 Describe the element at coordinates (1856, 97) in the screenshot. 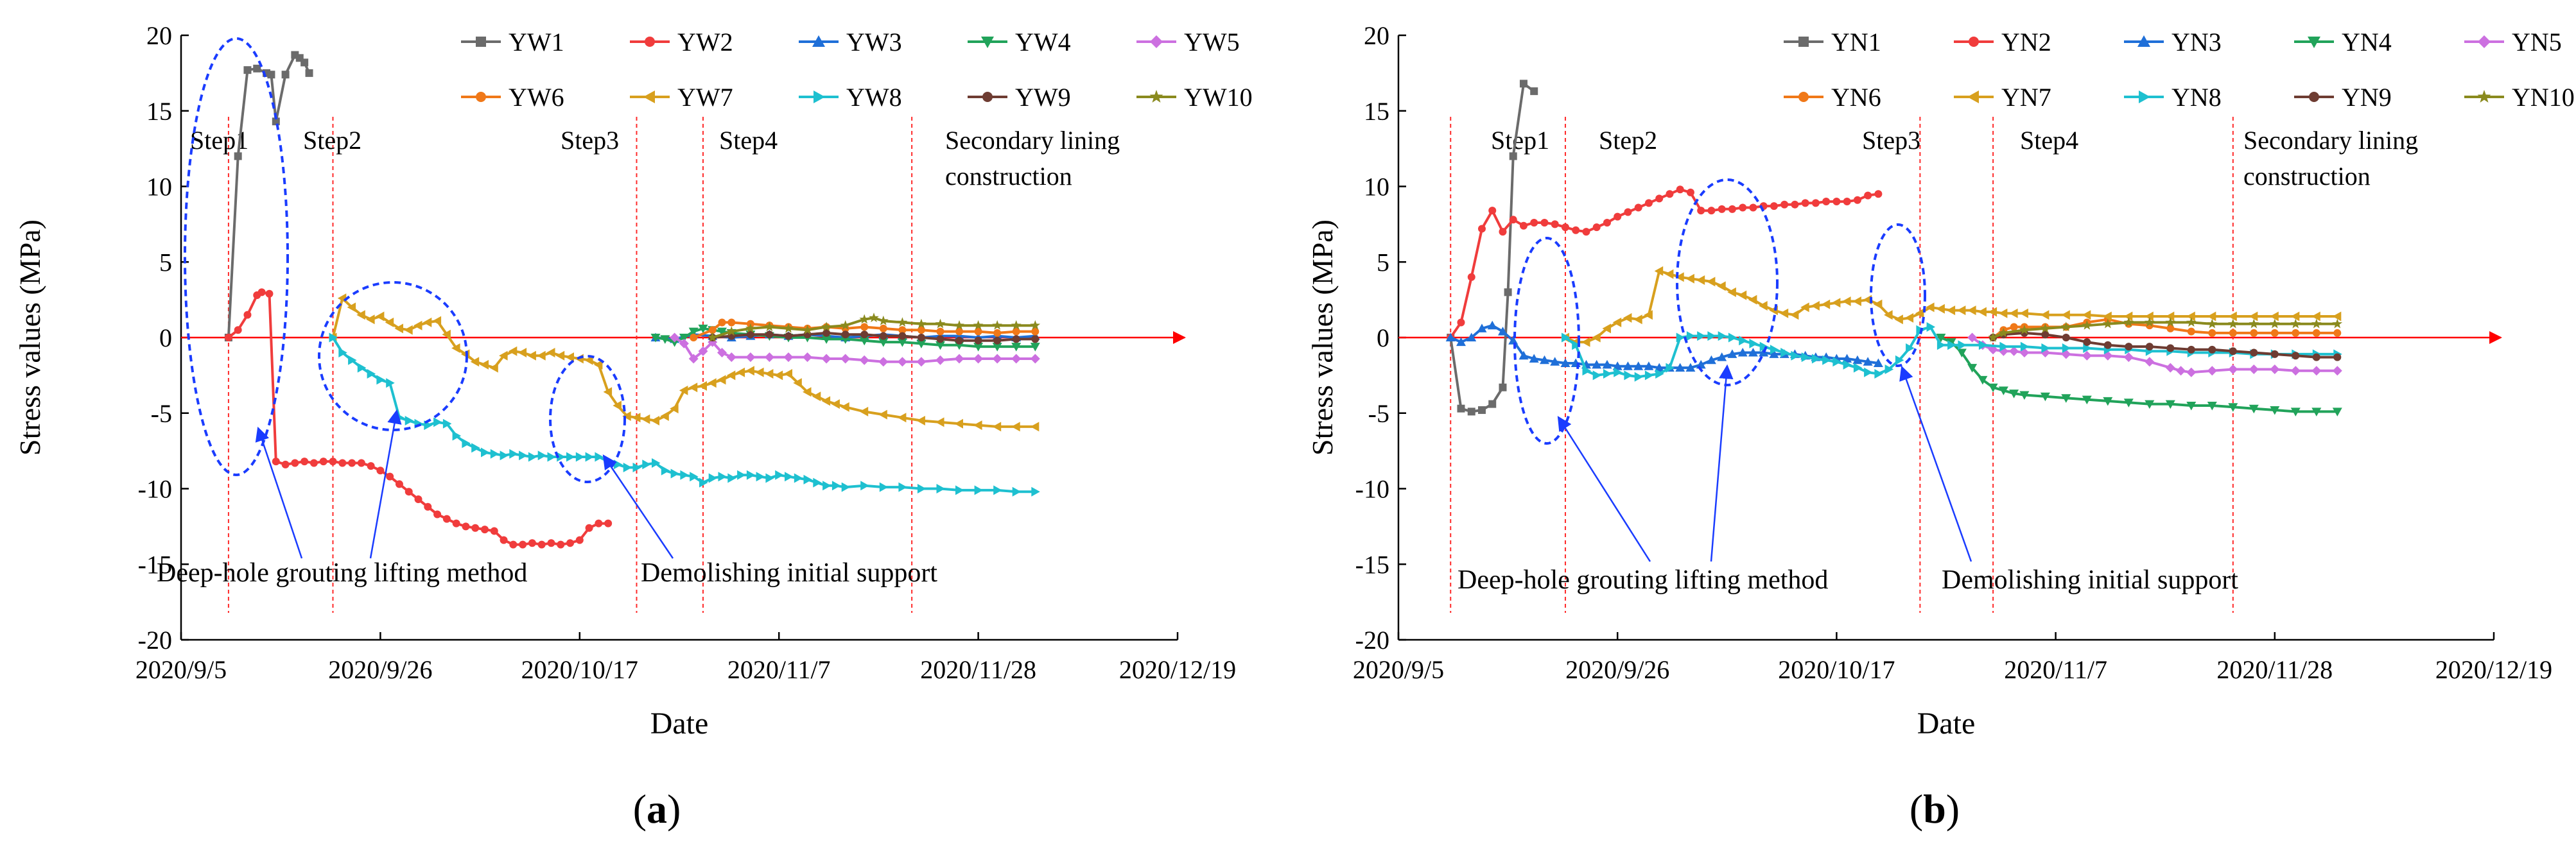

I see `legend-label: YN6` at that location.